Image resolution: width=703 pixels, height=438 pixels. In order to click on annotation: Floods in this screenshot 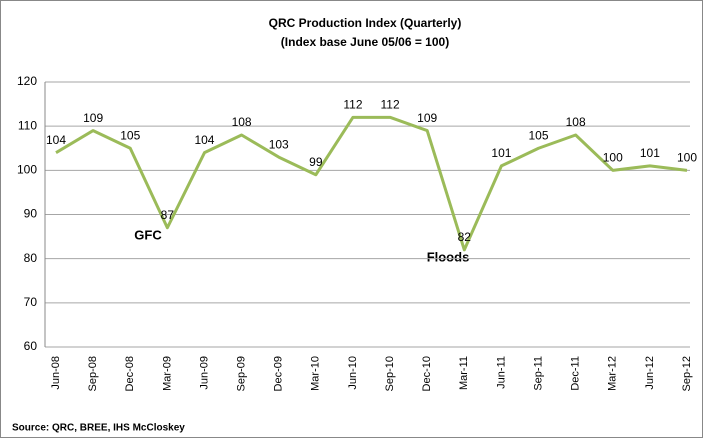, I will do `click(448, 256)`.